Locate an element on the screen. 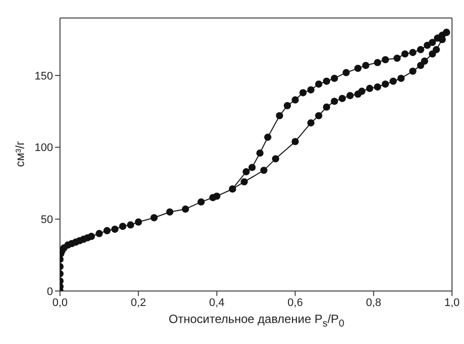 This screenshot has width=464, height=344. x-tick-label: 0,8 is located at coordinates (374, 302).